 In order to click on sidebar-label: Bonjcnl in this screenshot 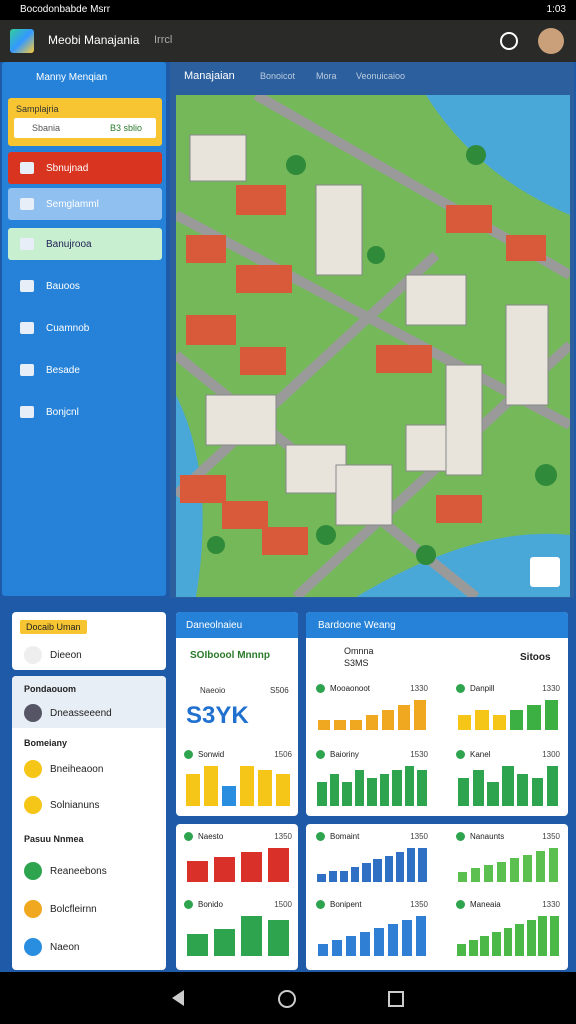, I will do `click(62, 412)`.